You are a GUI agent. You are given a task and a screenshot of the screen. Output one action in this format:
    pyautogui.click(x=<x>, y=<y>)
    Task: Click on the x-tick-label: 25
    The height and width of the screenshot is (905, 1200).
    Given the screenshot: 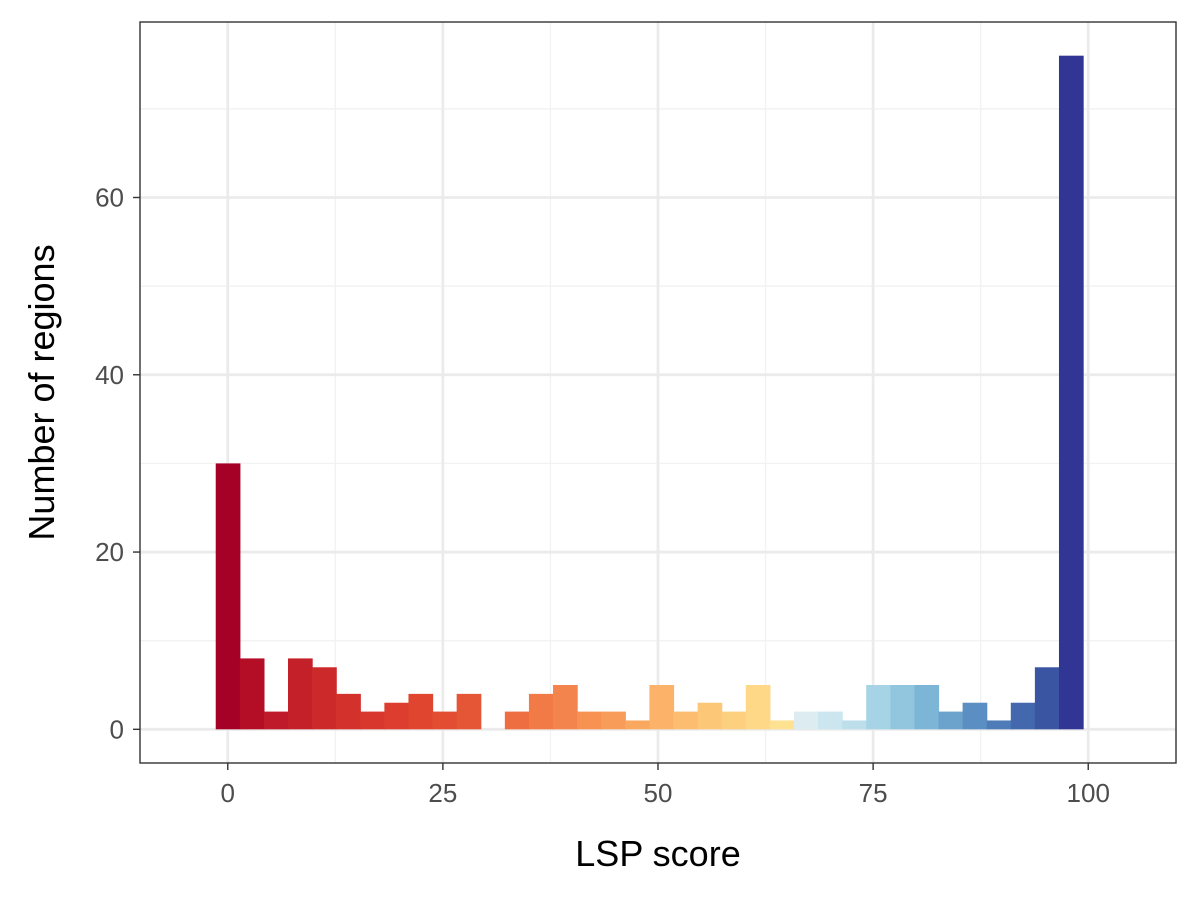 What is the action you would take?
    pyautogui.click(x=442, y=793)
    